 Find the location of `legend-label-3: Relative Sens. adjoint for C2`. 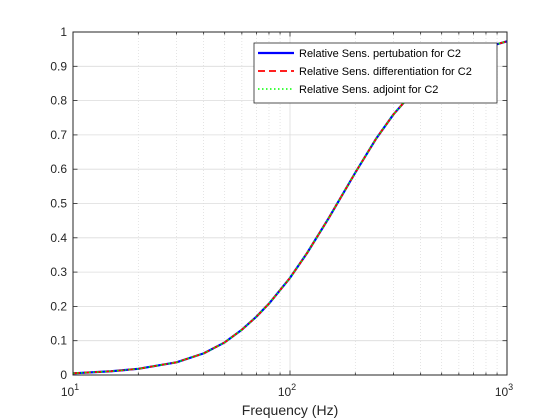

legend-label-3: Relative Sens. adjoint for C2 is located at coordinates (368, 90).